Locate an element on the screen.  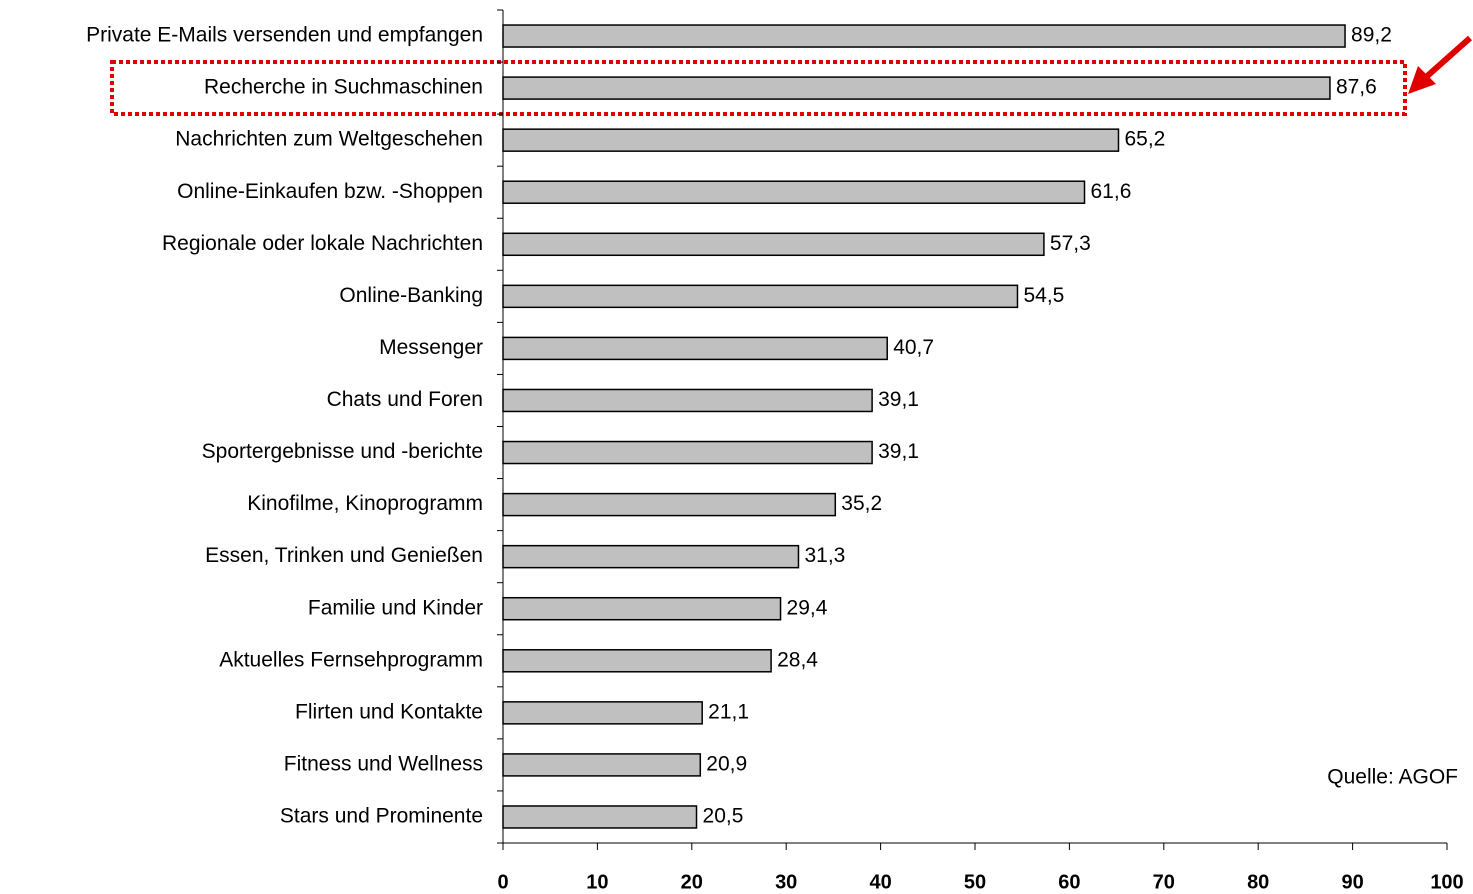
value-label: 87,6 is located at coordinates (1356, 87).